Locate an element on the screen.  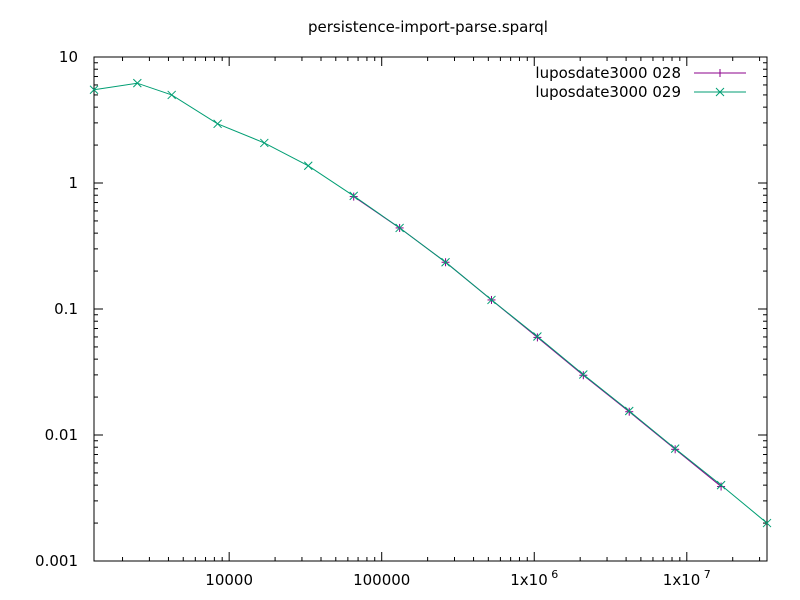
y-tick-label: 10 is located at coordinates (68, 57).